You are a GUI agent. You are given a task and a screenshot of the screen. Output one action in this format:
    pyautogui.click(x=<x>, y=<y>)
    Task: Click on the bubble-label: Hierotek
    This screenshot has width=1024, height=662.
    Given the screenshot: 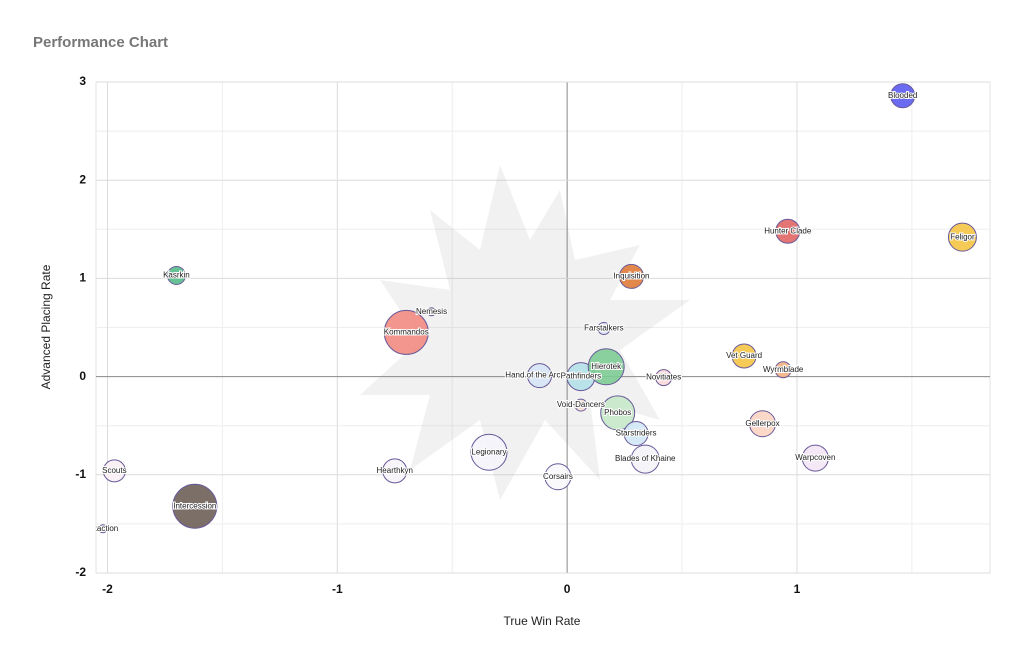 What is the action you would take?
    pyautogui.click(x=606, y=366)
    